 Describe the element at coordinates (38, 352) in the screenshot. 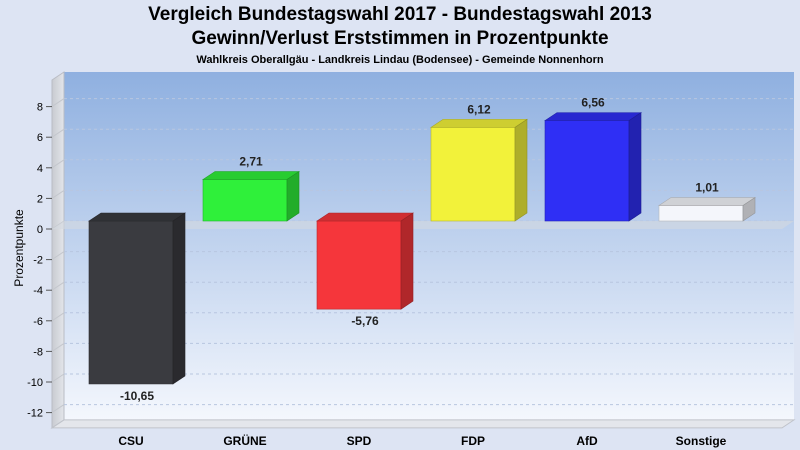

I see `y-tick-label: -8` at that location.